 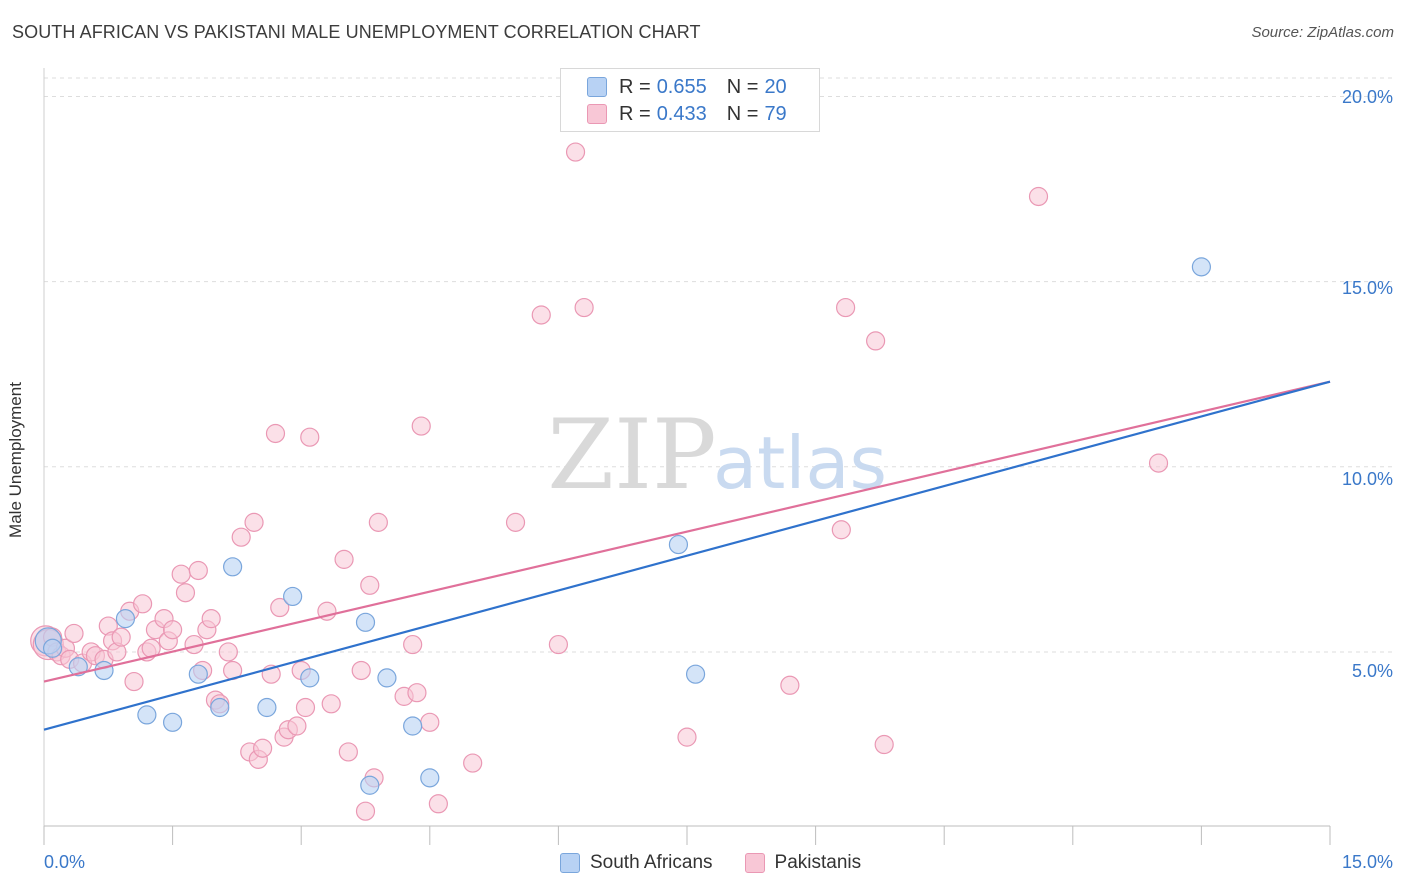 I want to click on legend-r-value: 0.655, so click(x=681, y=86).